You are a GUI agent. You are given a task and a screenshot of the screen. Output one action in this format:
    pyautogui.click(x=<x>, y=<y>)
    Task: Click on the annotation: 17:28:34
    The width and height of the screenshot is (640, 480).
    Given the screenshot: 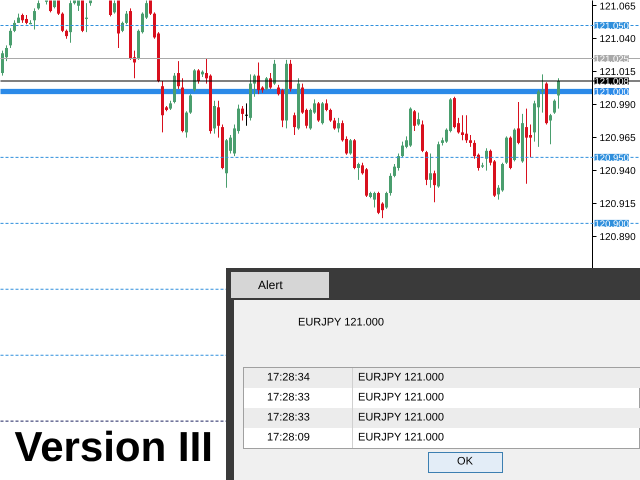 What is the action you would take?
    pyautogui.click(x=288, y=378)
    